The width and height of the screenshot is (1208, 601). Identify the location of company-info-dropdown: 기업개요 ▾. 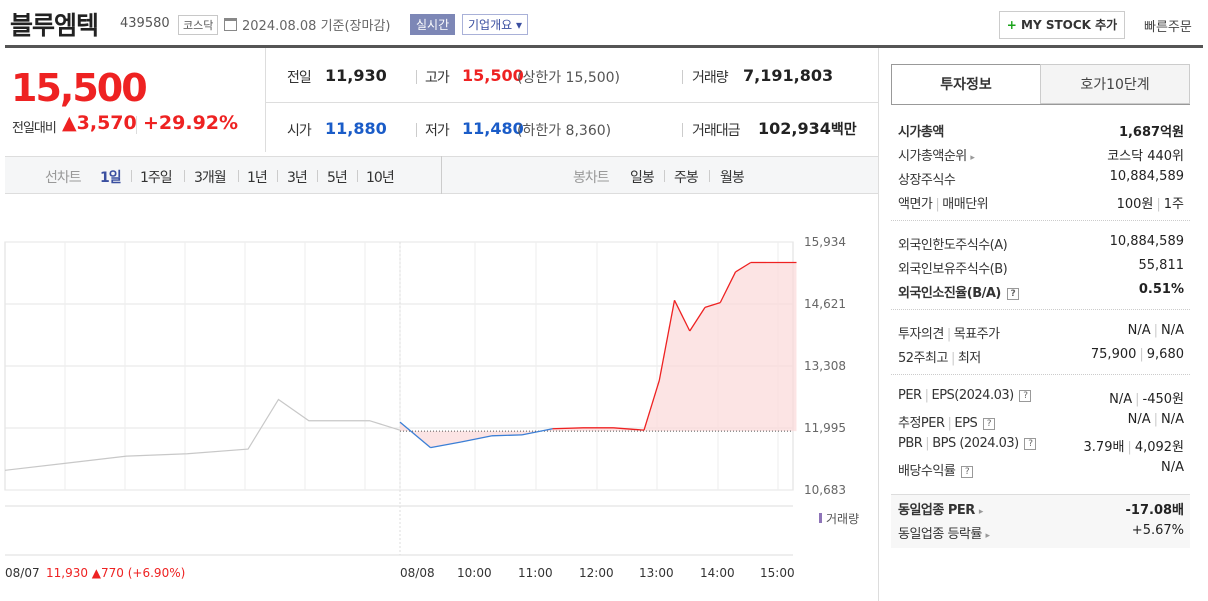
(495, 24).